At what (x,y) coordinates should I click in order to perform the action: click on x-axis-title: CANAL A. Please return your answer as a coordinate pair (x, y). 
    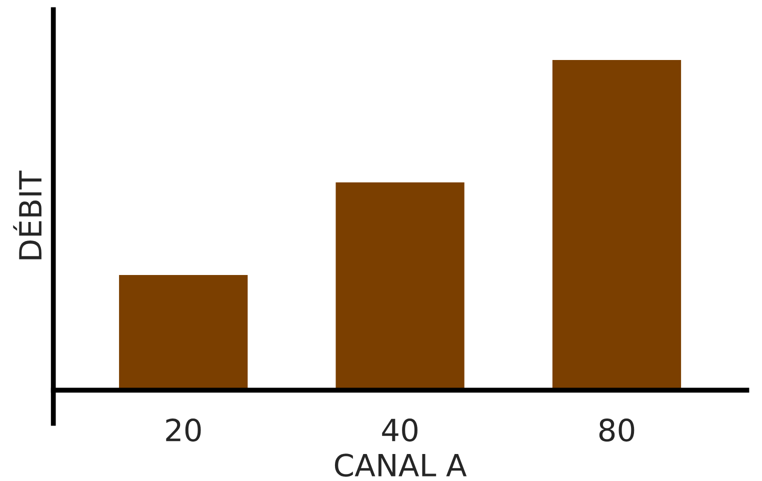
    Looking at the image, I should click on (400, 465).